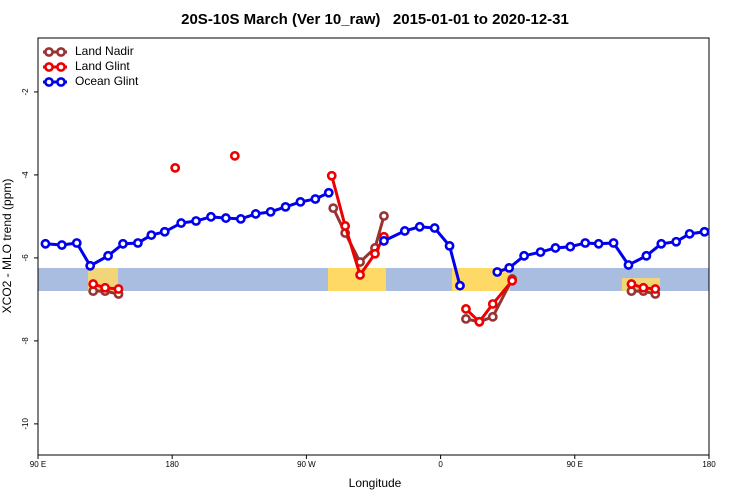 The width and height of the screenshot is (750, 500). What do you see at coordinates (373, 279) in the screenshot?
I see `map-strip` at bounding box center [373, 279].